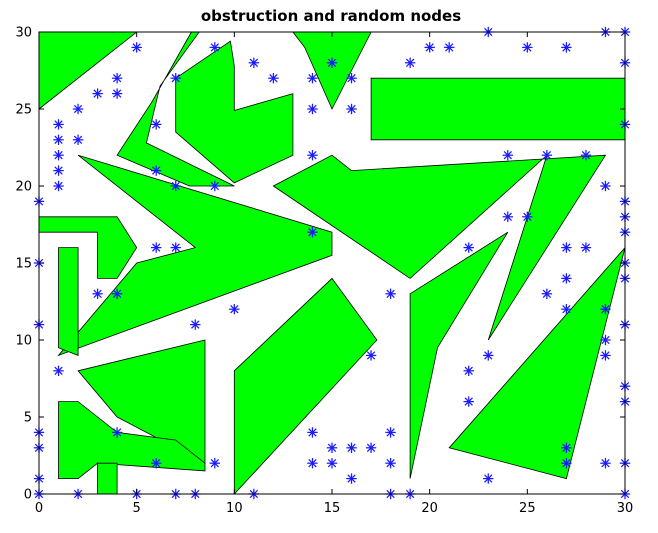  What do you see at coordinates (332, 508) in the screenshot?
I see `x-tick-label: 15` at bounding box center [332, 508].